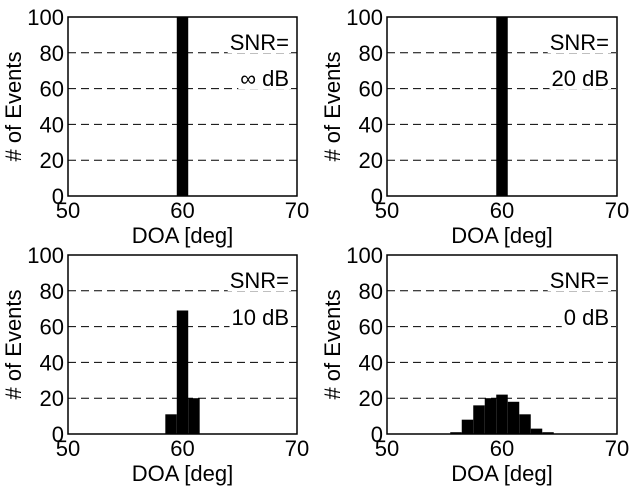 The width and height of the screenshot is (640, 494). What do you see at coordinates (364, 255) in the screenshot?
I see `bottom-right-y-tick-label: 100` at bounding box center [364, 255].